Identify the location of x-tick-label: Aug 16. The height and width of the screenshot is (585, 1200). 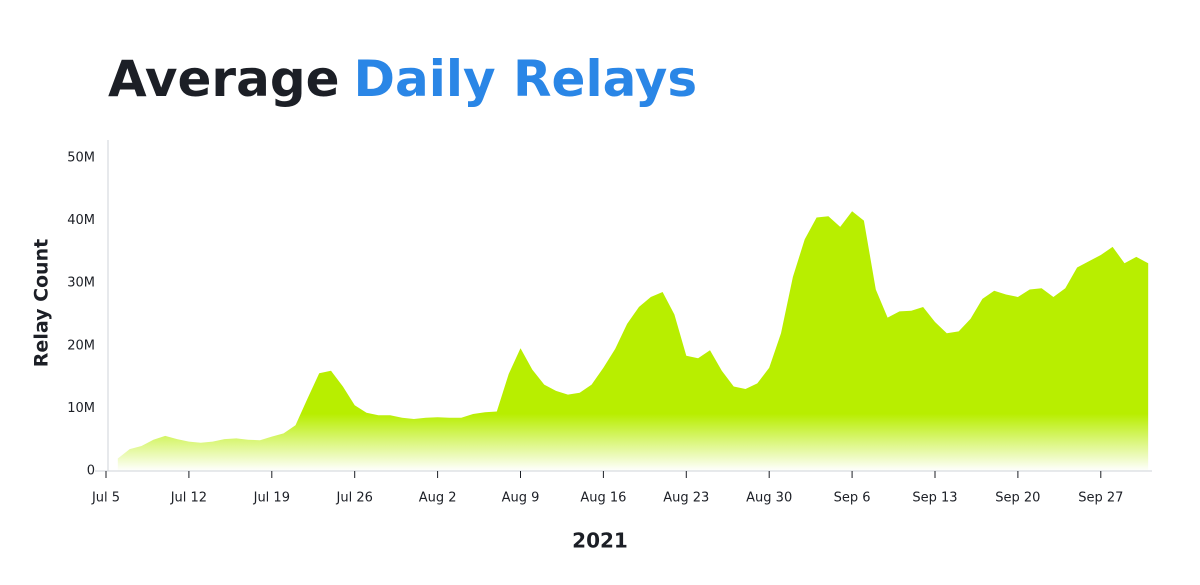
(603, 498).